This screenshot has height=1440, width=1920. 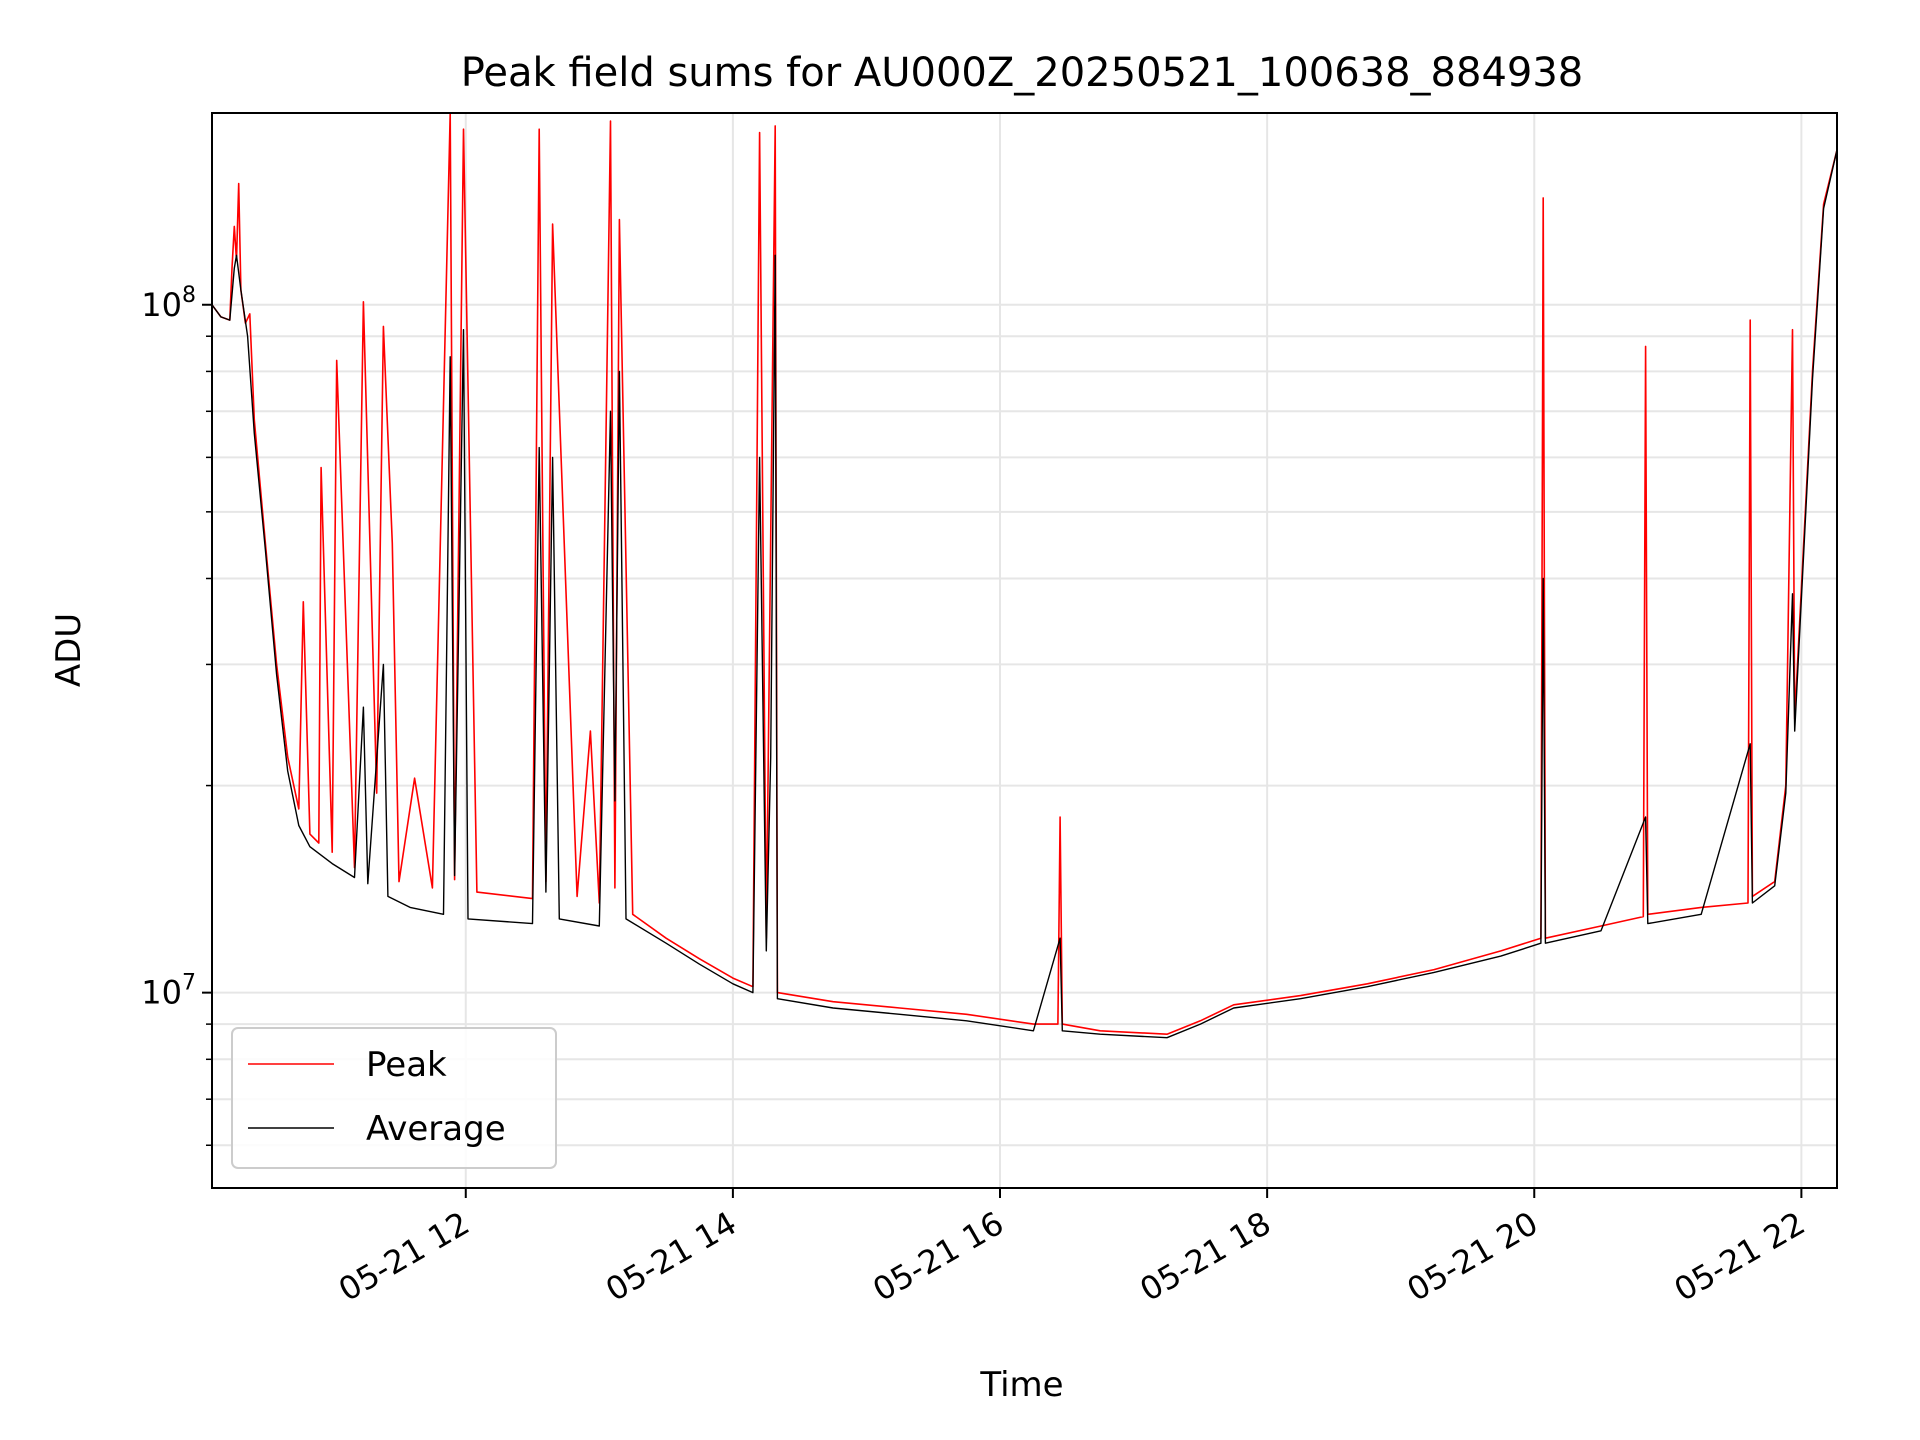 What do you see at coordinates (168, 303) in the screenshot?
I see `y-tick-label: 108` at bounding box center [168, 303].